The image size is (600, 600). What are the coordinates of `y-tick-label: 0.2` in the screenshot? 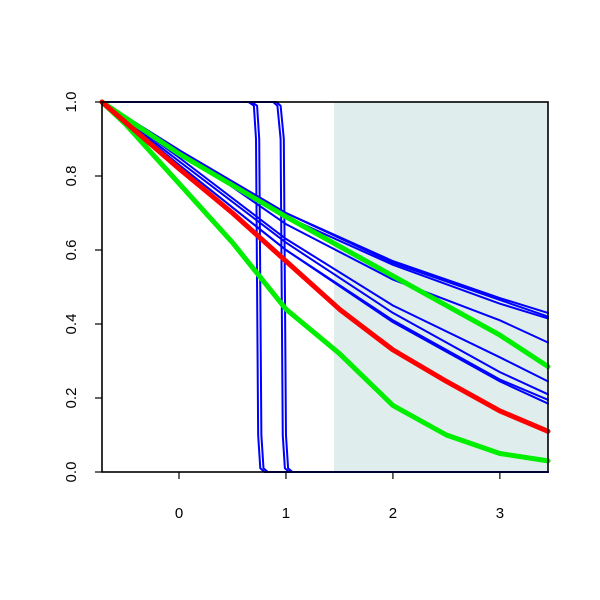 It's located at (71, 398).